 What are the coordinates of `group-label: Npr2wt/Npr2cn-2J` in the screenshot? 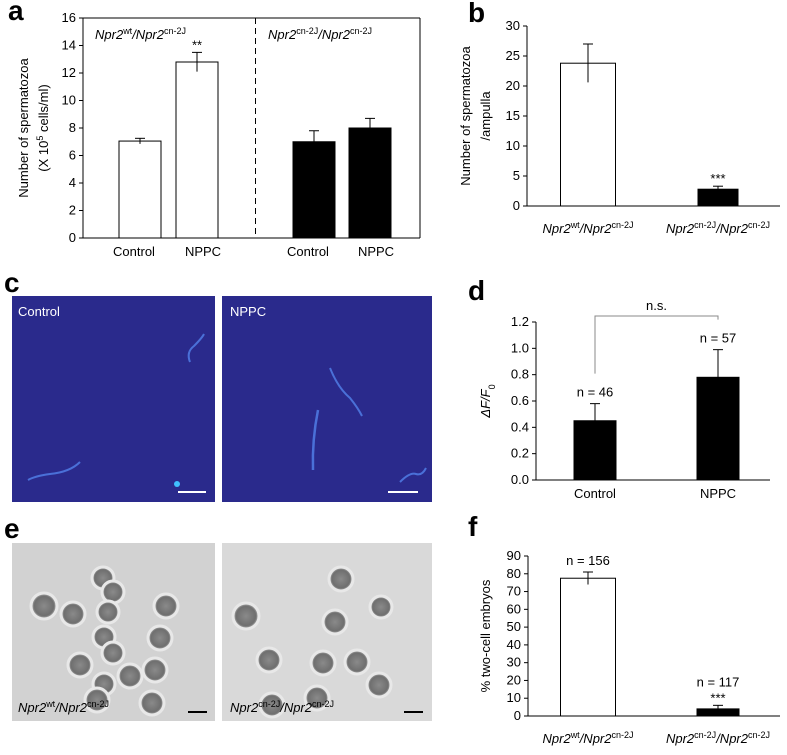 It's located at (140, 34).